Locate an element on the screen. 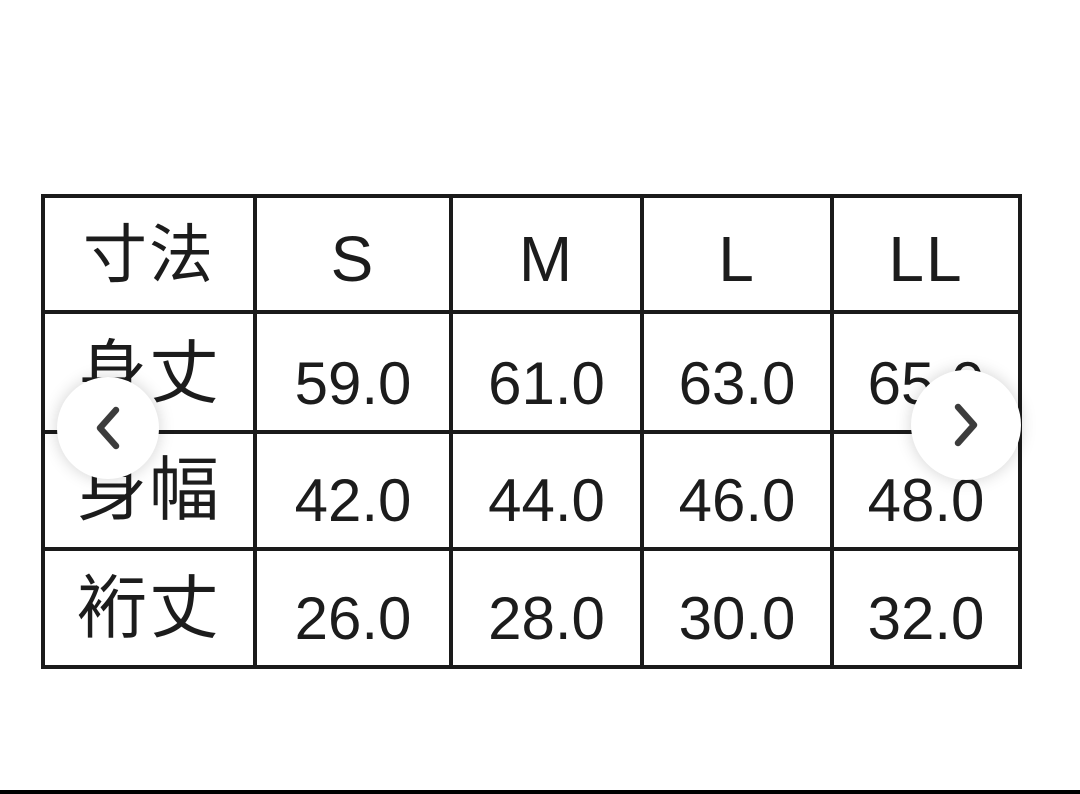 Image resolution: width=1080 pixels, height=794 pixels. cell-sleeve-length-l: 30.0 is located at coordinates (737, 608).